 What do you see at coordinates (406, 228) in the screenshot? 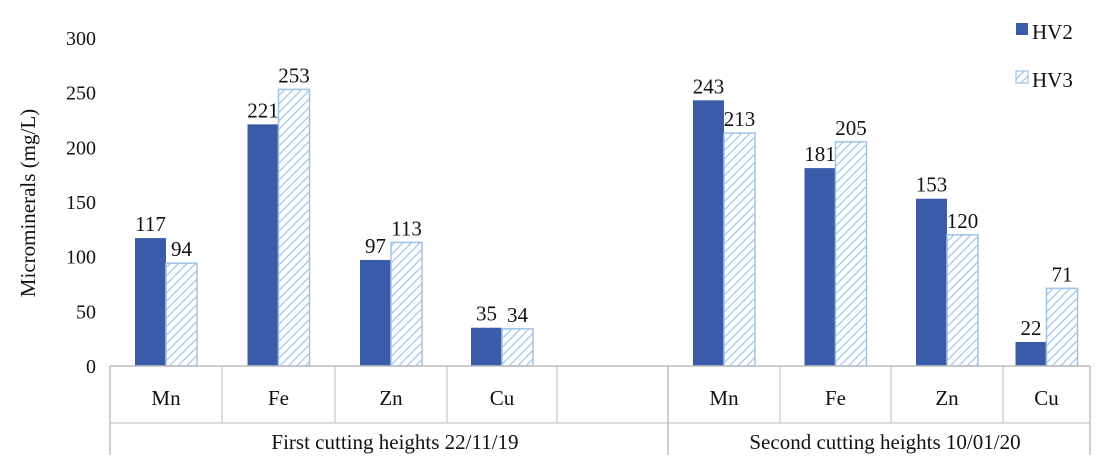
I see `data-label: 113` at bounding box center [406, 228].